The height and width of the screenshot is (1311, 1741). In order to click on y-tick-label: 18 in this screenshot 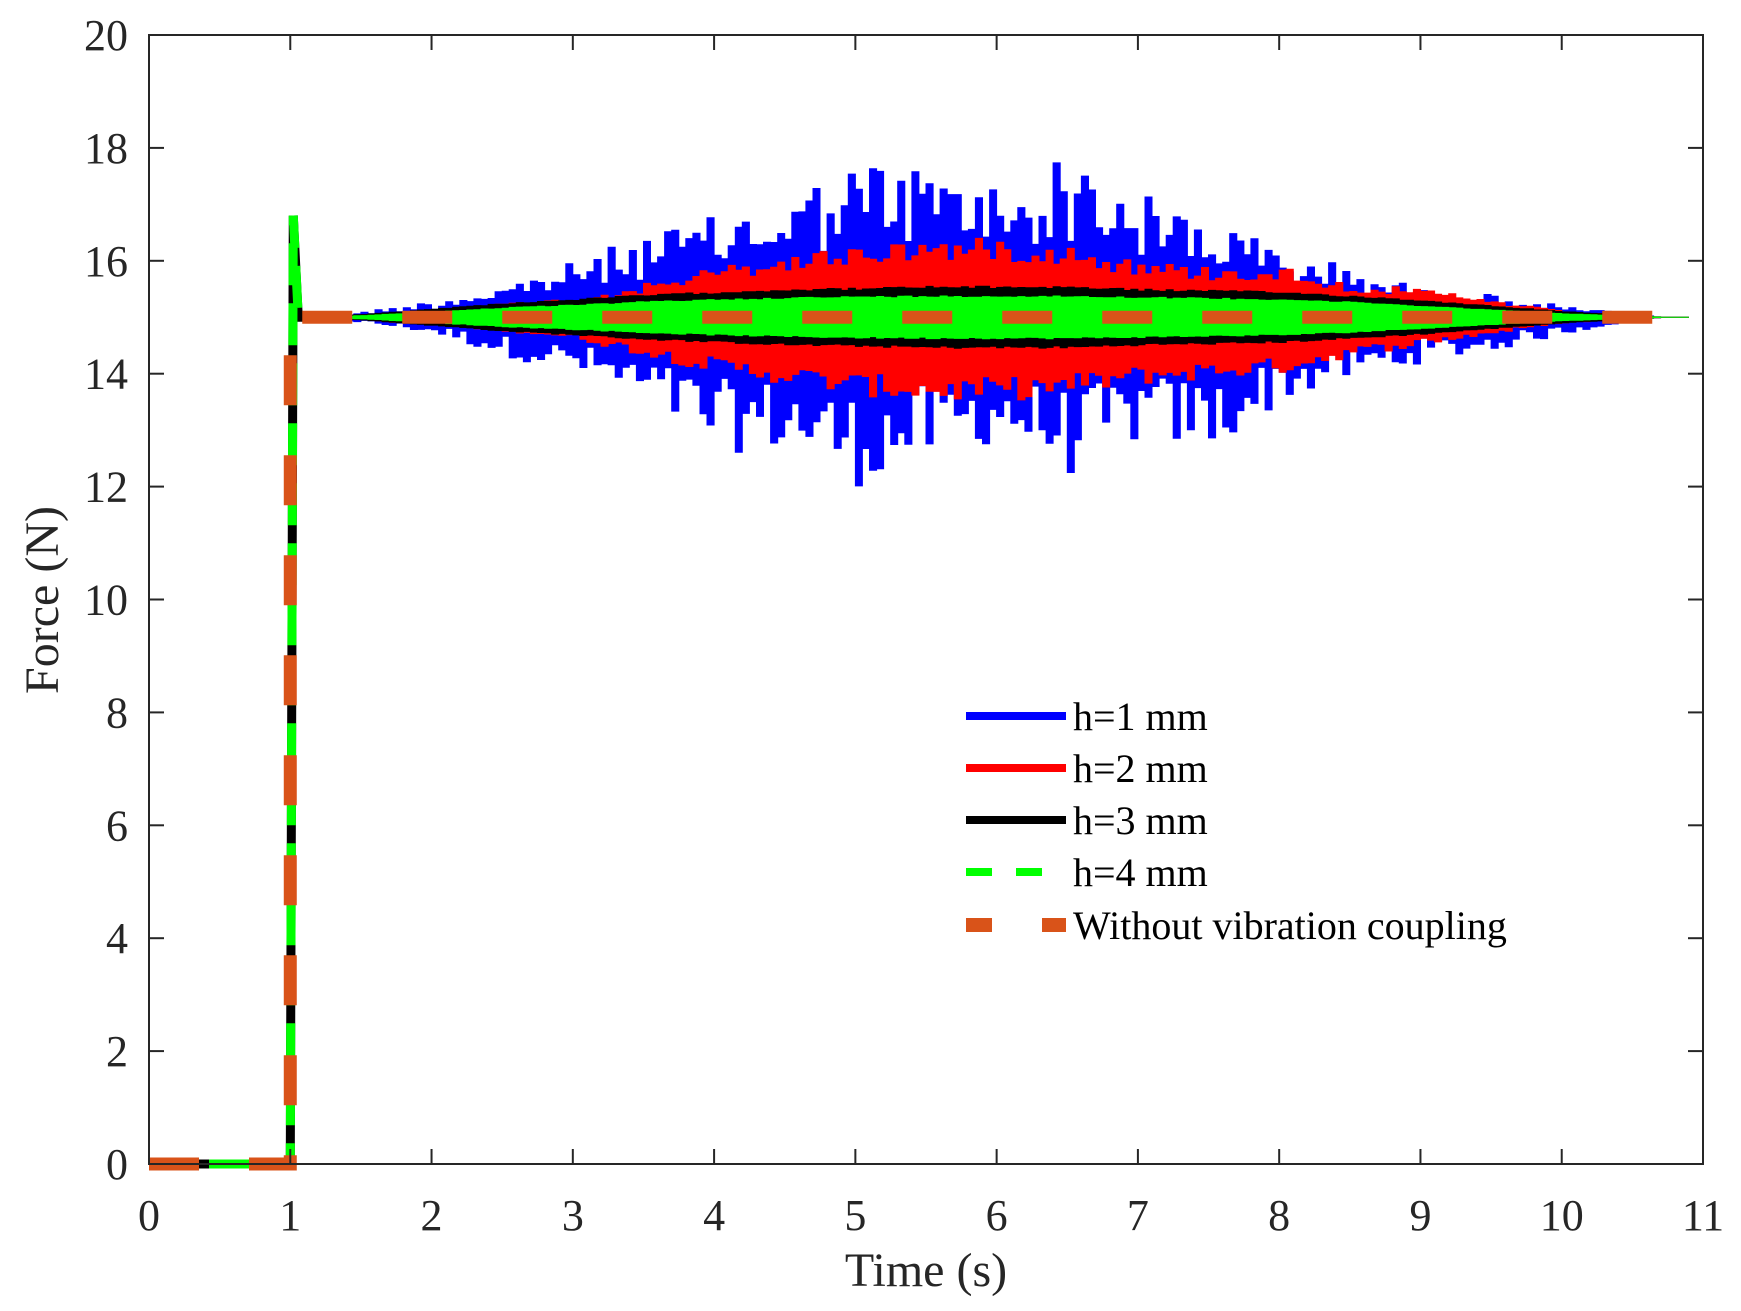, I will do `click(106, 148)`.